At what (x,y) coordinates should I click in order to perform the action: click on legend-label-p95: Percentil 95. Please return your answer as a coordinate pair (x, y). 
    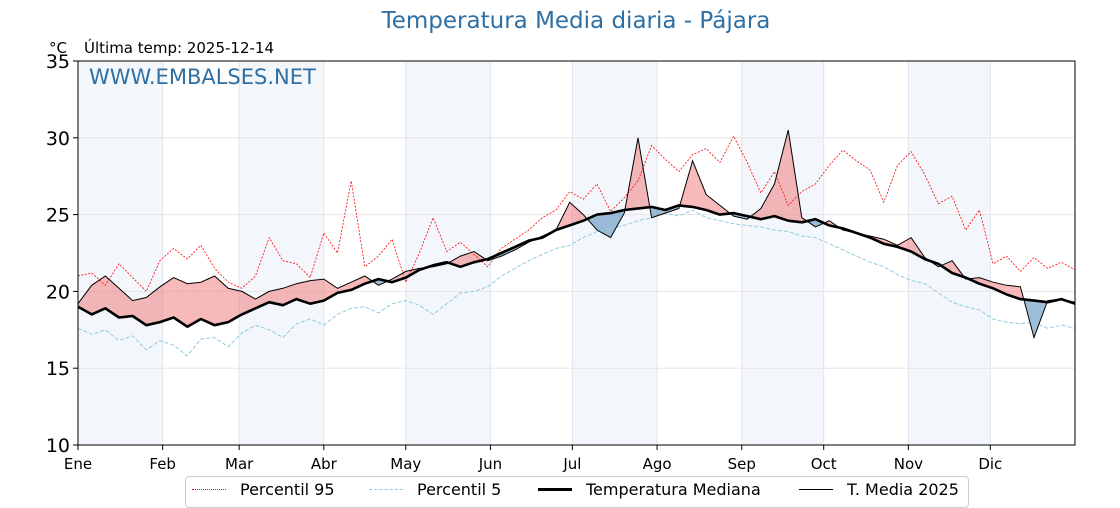
    Looking at the image, I should click on (287, 489).